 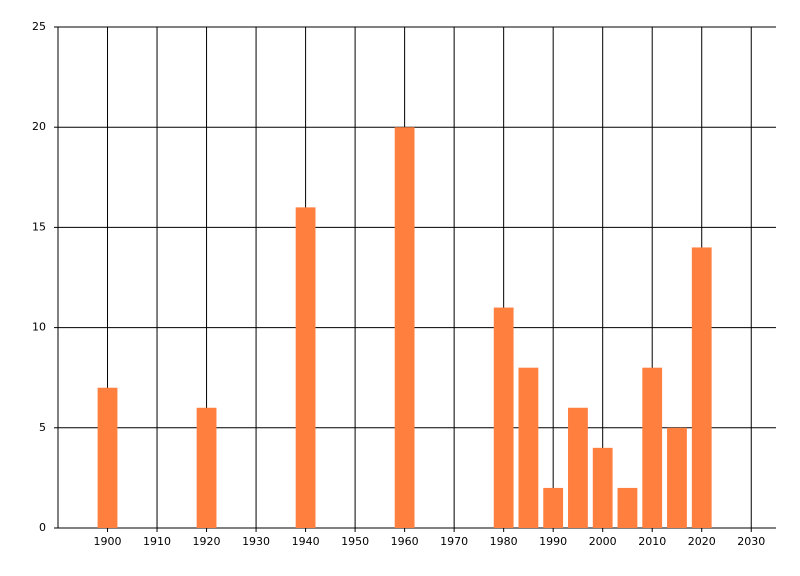 I want to click on x-tick-label: 1970, so click(x=454, y=541).